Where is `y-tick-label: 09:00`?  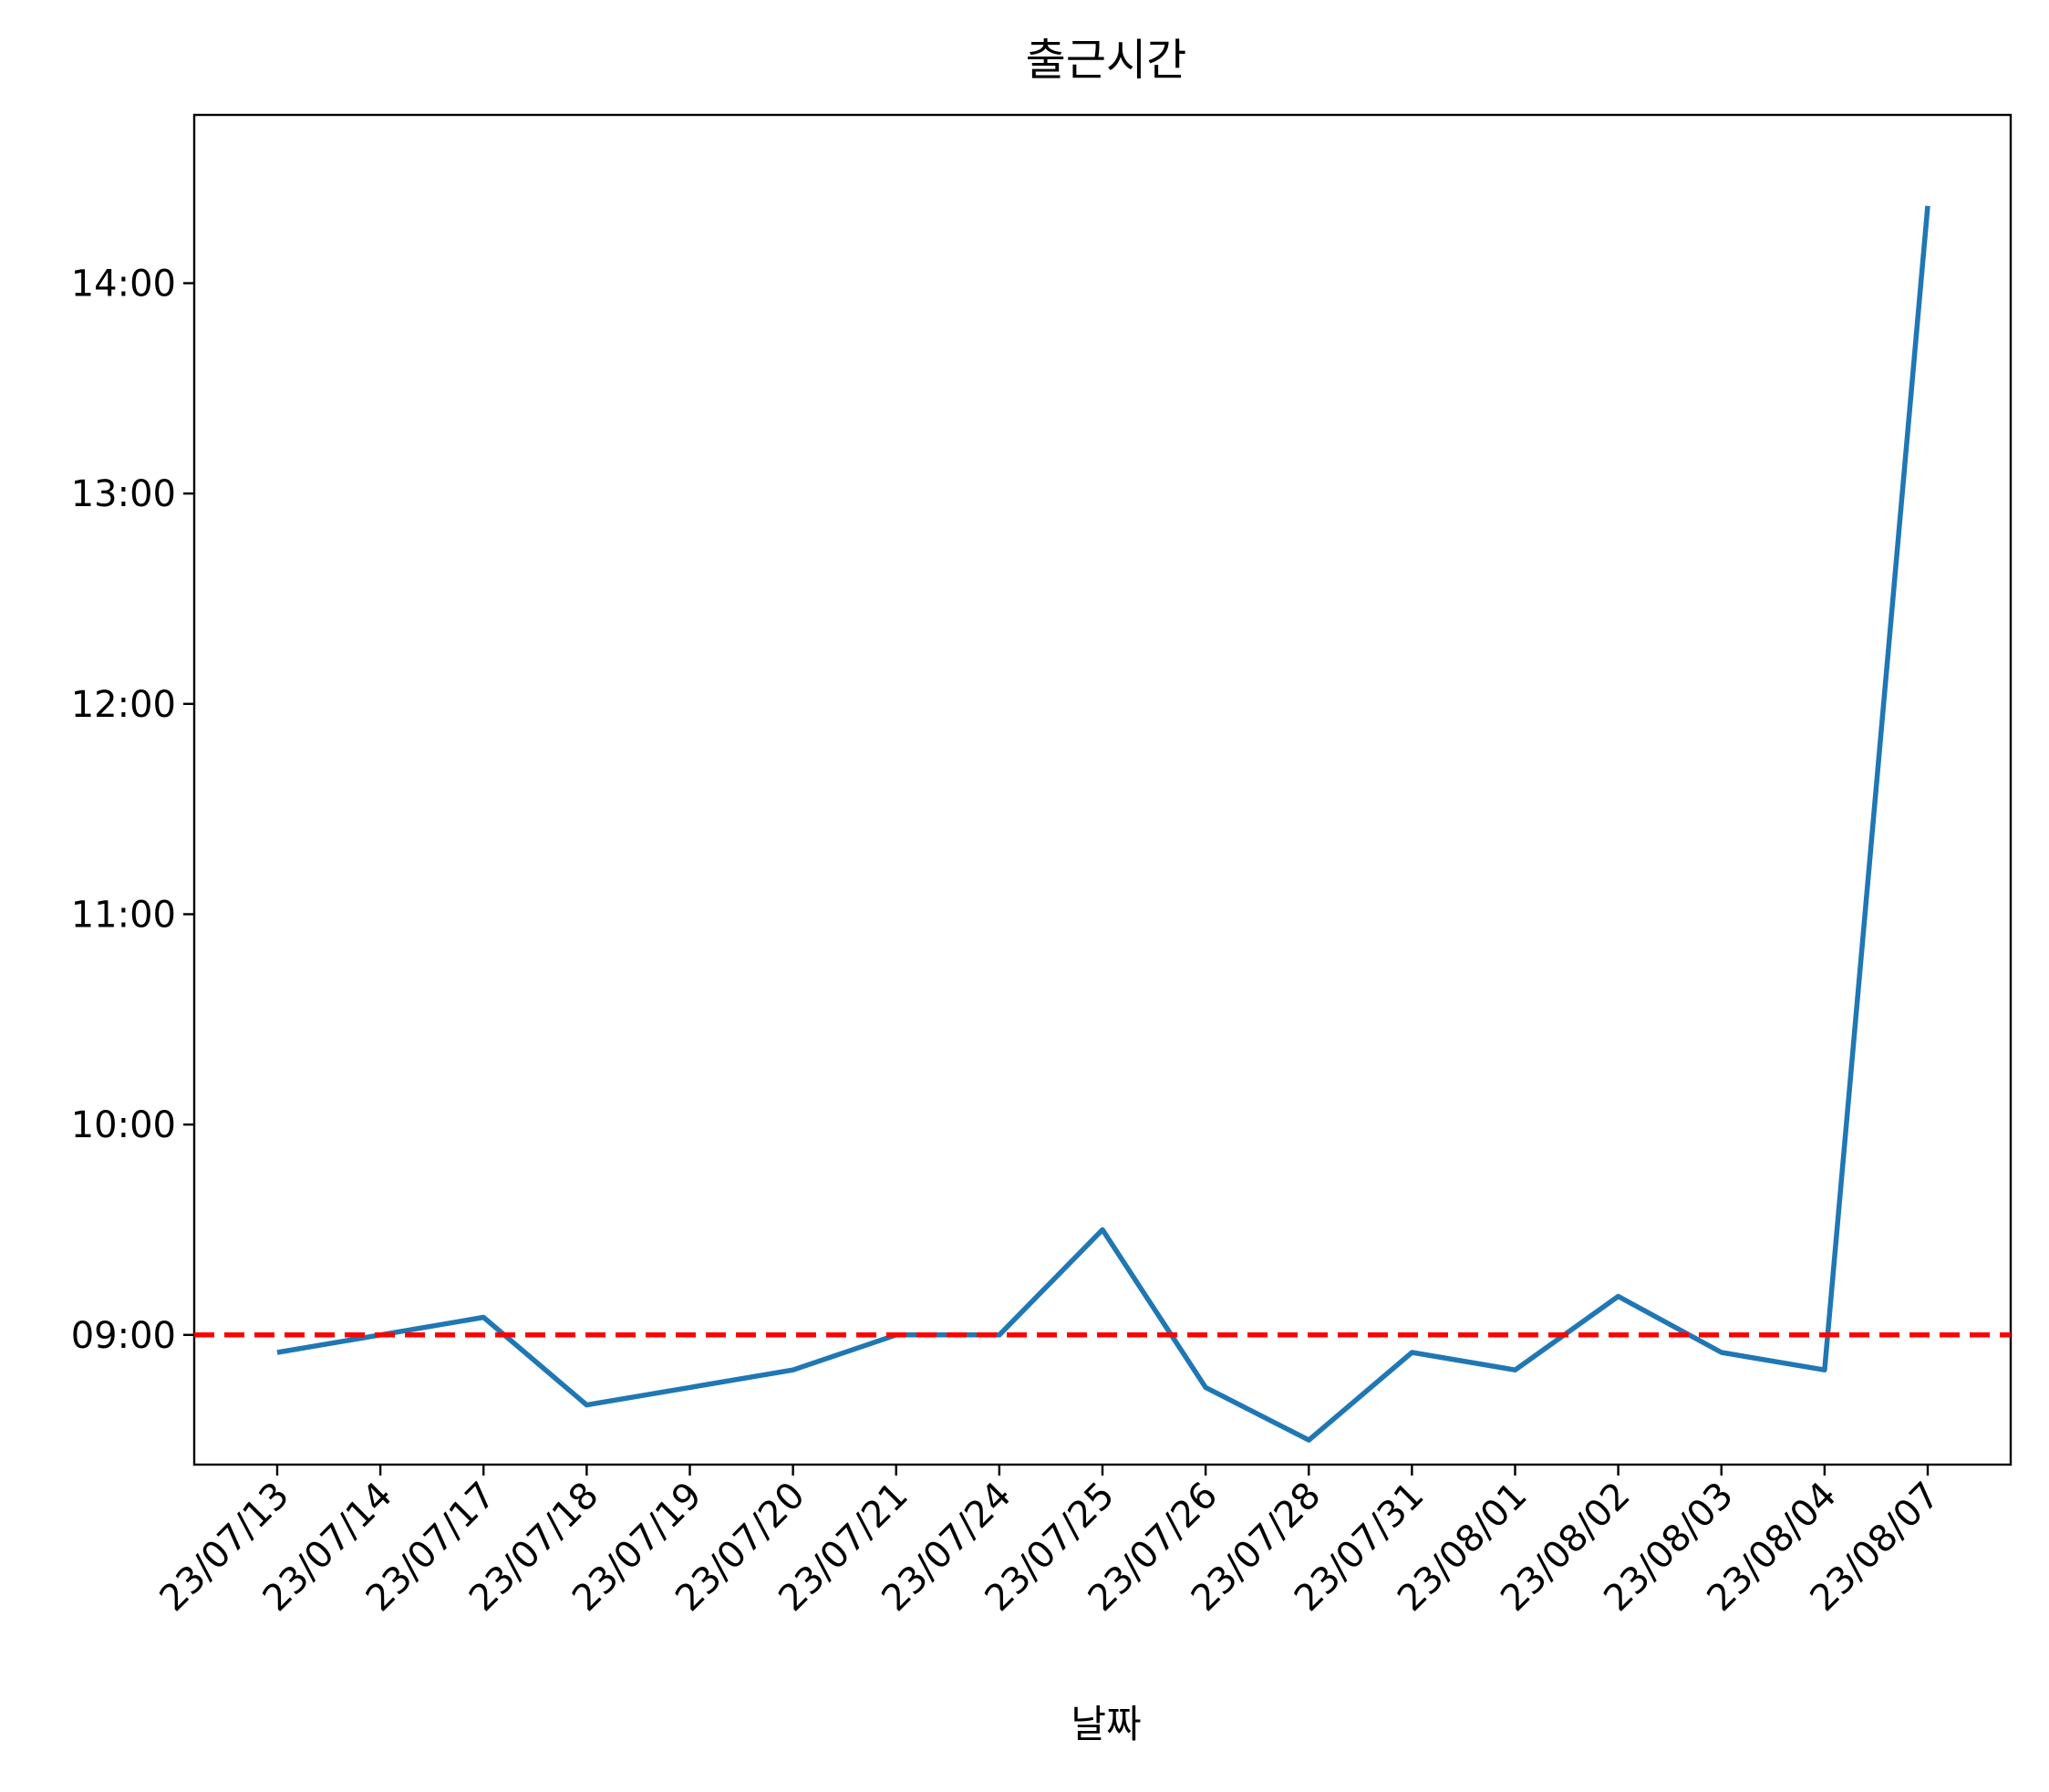
y-tick-label: 09:00 is located at coordinates (124, 1336).